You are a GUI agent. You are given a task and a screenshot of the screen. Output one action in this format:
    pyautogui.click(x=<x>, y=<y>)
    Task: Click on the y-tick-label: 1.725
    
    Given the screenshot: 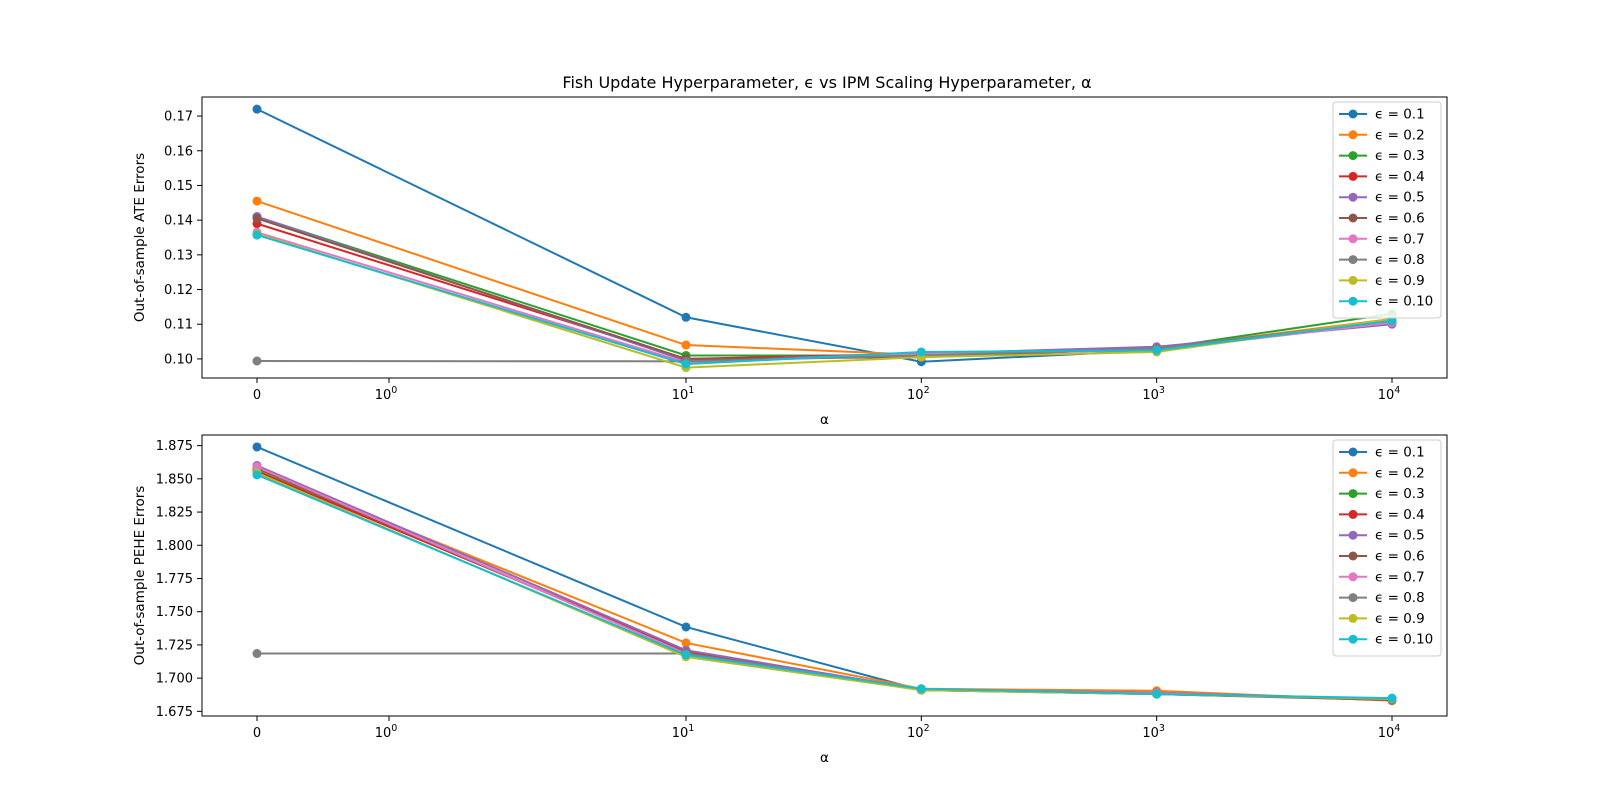 What is the action you would take?
    pyautogui.click(x=174, y=645)
    